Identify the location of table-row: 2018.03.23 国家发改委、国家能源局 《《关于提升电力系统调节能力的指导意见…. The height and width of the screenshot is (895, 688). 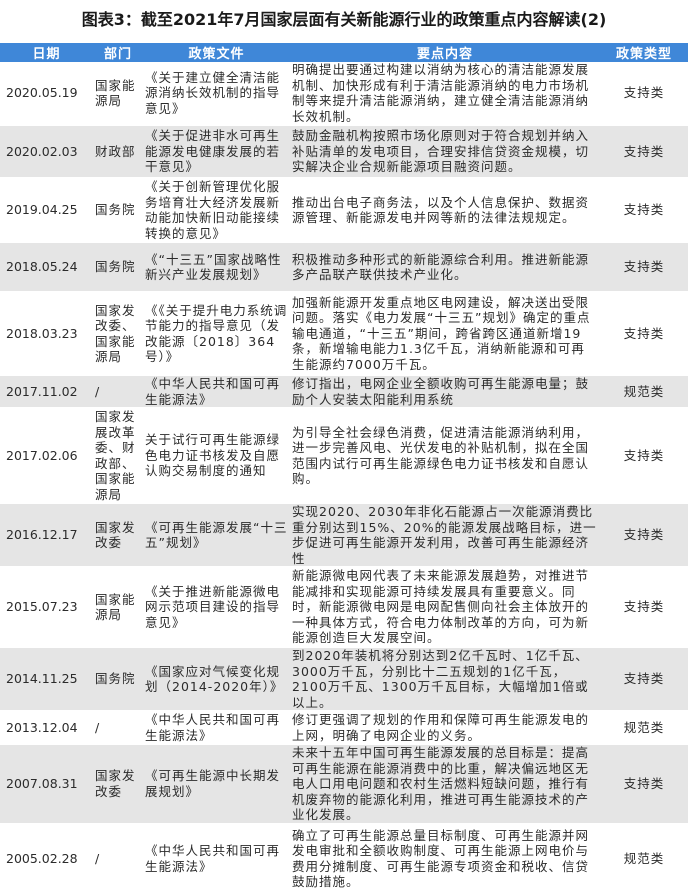
(344, 334).